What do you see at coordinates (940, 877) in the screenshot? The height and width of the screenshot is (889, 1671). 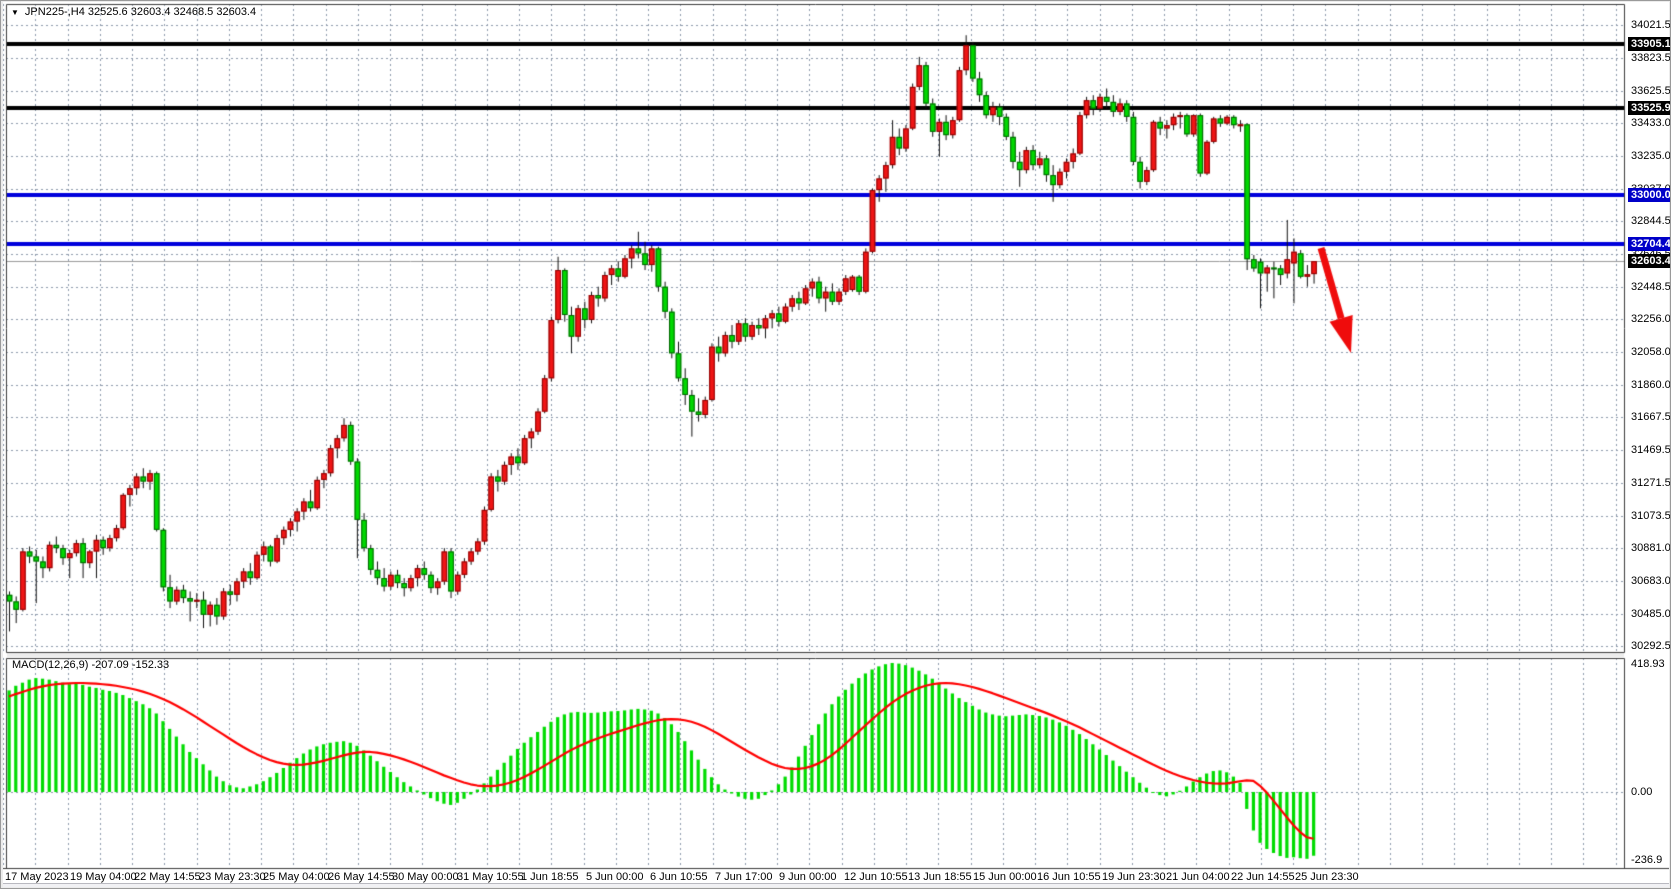 I see `time-axis-label: 13 Jun 18:55` at bounding box center [940, 877].